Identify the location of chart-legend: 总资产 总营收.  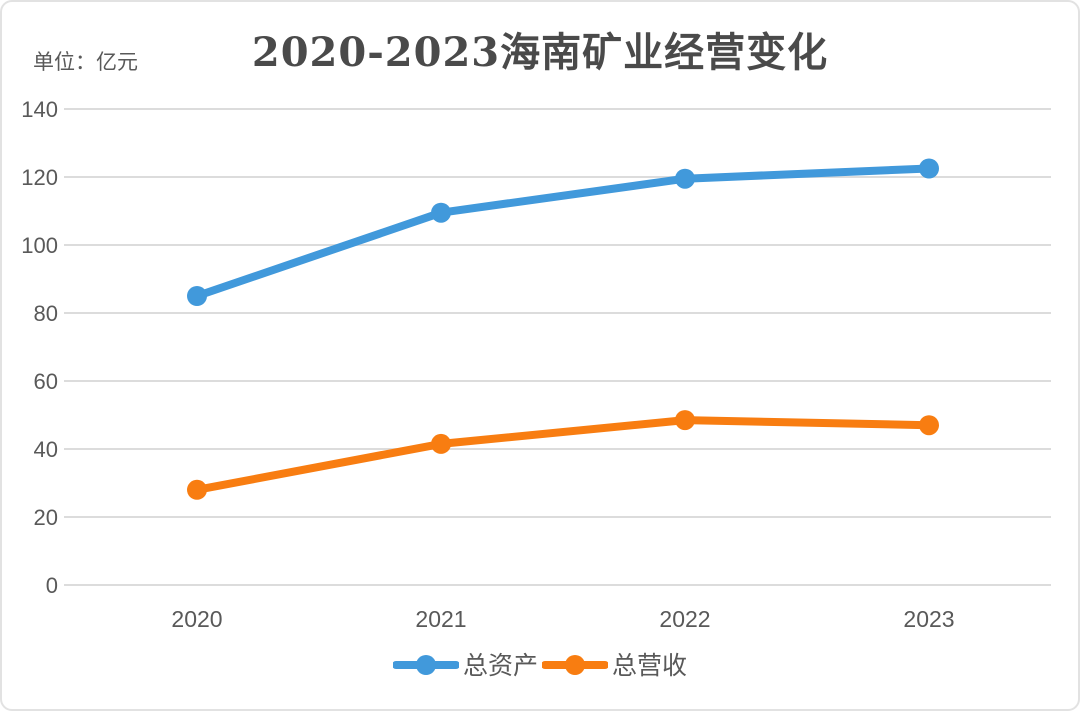
(540, 665).